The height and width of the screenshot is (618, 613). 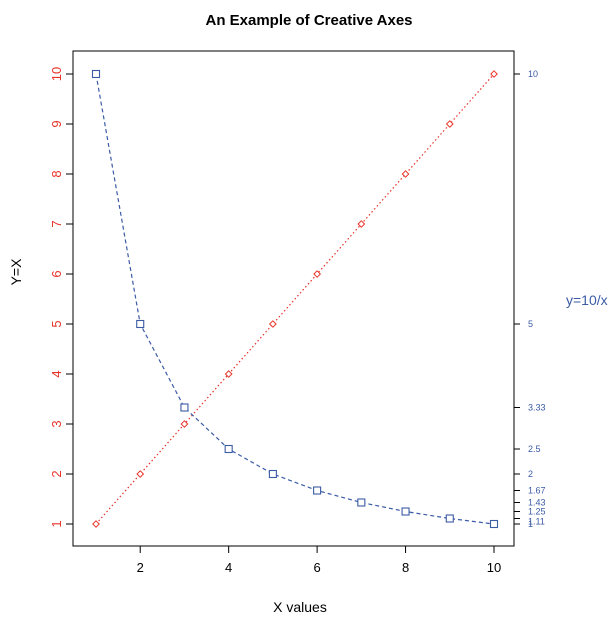 I want to click on x-axis-label: X values, so click(x=300, y=607).